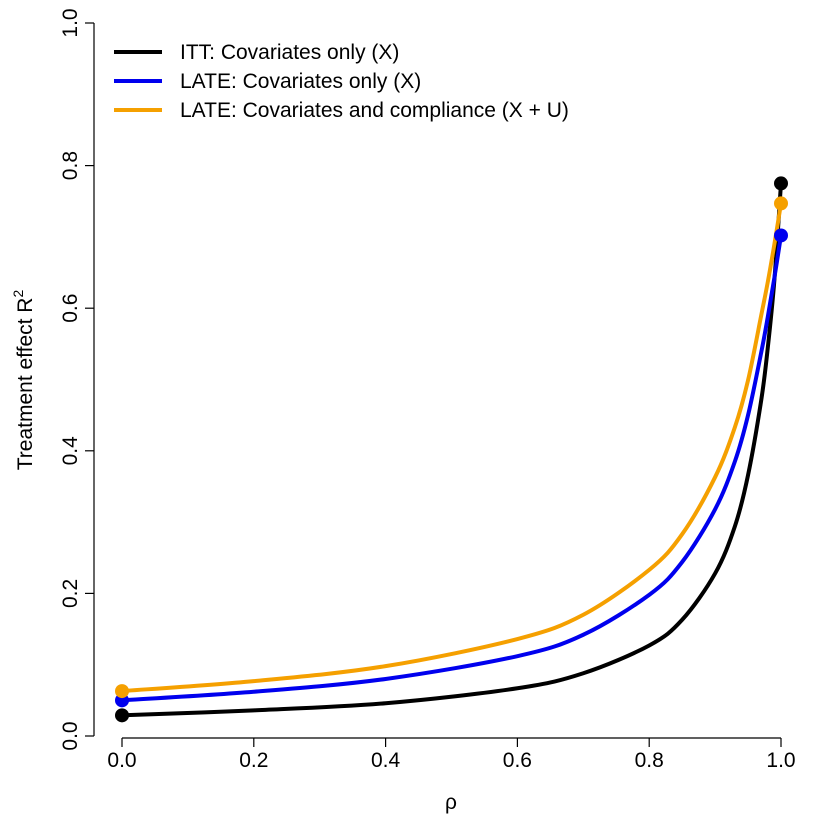 This screenshot has width=830, height=830. What do you see at coordinates (122, 691) in the screenshot?
I see `series-2-start-point` at bounding box center [122, 691].